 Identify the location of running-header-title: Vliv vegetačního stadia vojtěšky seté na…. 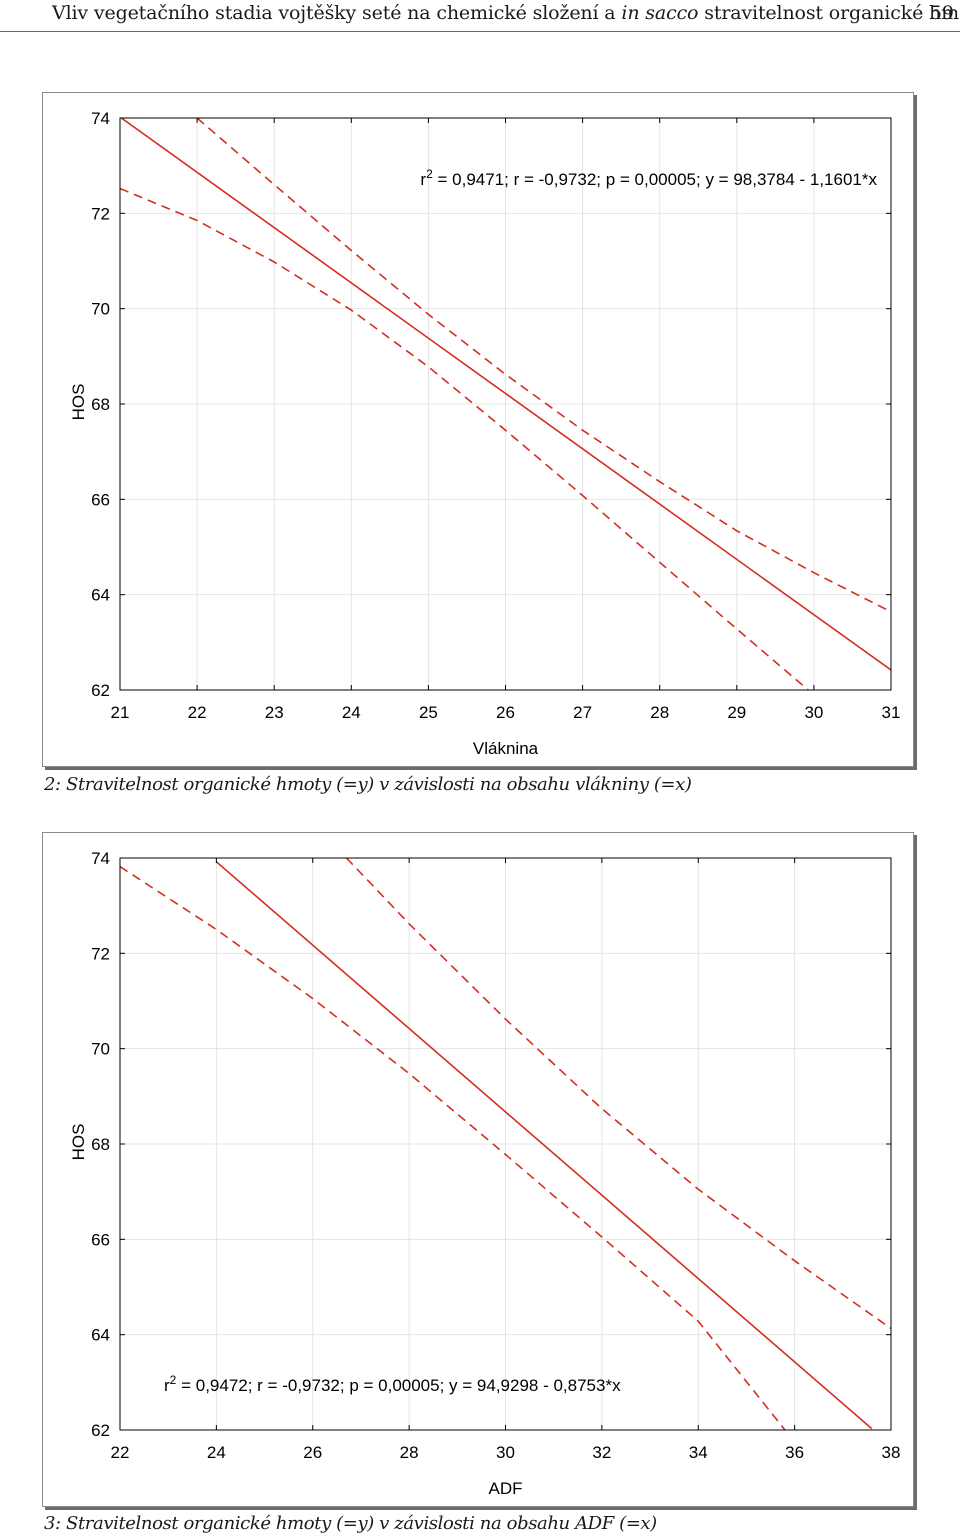
(506, 13).